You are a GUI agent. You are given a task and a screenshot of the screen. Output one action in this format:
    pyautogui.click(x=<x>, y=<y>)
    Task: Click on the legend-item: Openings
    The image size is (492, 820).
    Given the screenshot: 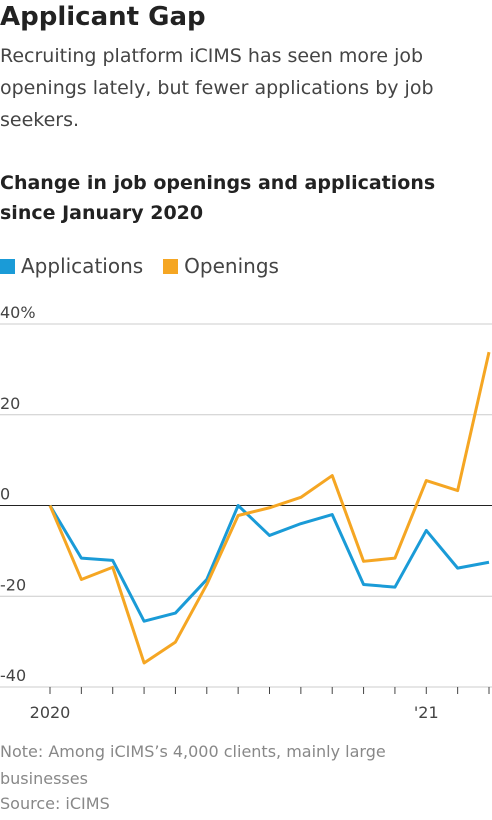 What is the action you would take?
    pyautogui.click(x=221, y=266)
    